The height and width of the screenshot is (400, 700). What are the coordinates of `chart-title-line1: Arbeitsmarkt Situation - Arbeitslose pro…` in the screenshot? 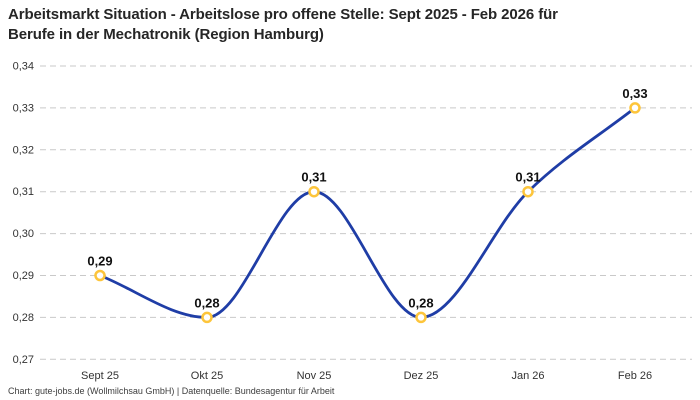 It's located at (283, 14).